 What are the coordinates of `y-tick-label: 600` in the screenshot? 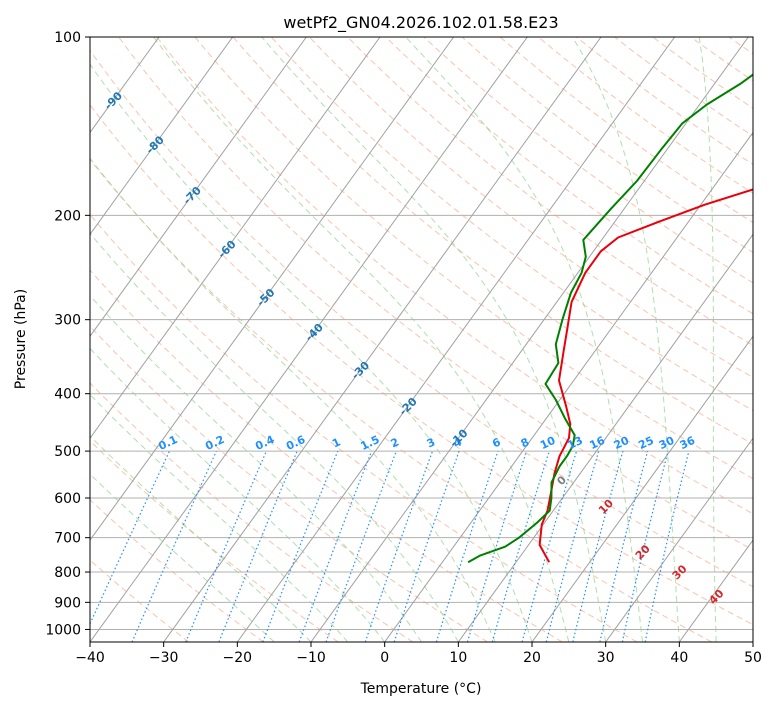 It's located at (67, 499).